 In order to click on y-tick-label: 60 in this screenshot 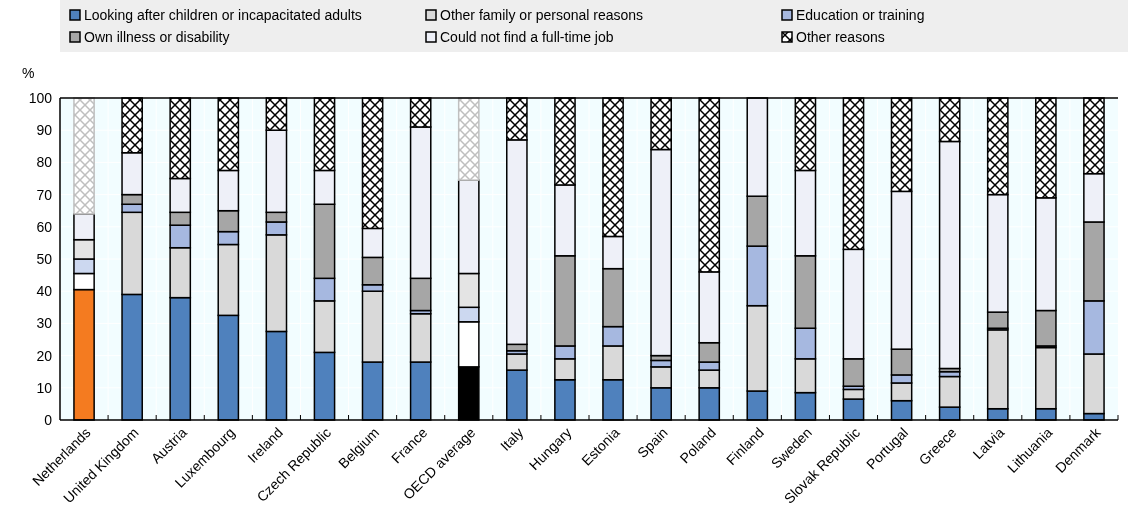, I will do `click(44, 226)`.